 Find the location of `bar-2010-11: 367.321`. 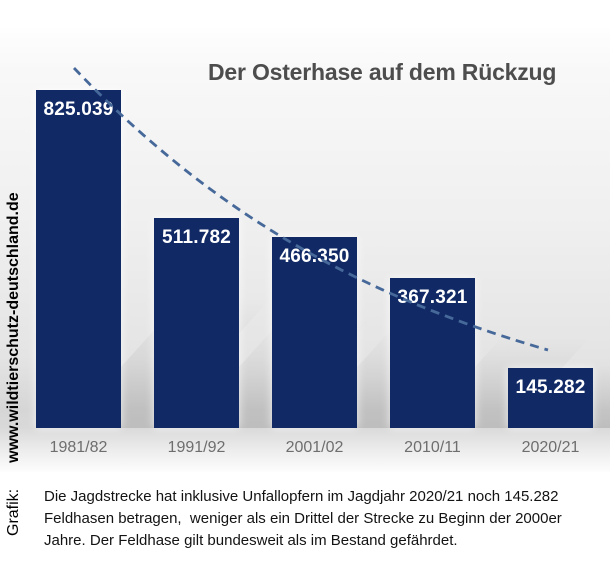

bar-2010-11: 367.321 is located at coordinates (432, 353).